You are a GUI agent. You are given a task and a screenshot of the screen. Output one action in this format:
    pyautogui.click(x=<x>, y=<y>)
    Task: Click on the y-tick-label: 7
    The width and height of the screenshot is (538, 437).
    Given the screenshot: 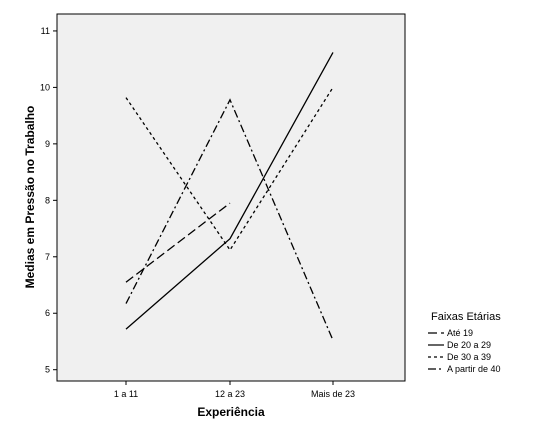 What is the action you would take?
    pyautogui.click(x=47, y=257)
    